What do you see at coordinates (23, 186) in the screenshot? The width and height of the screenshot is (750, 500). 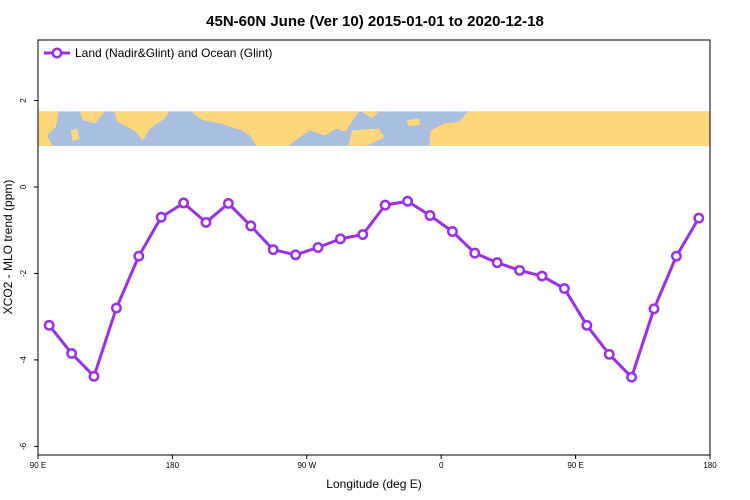 I see `y-tick-label: 0` at bounding box center [23, 186].